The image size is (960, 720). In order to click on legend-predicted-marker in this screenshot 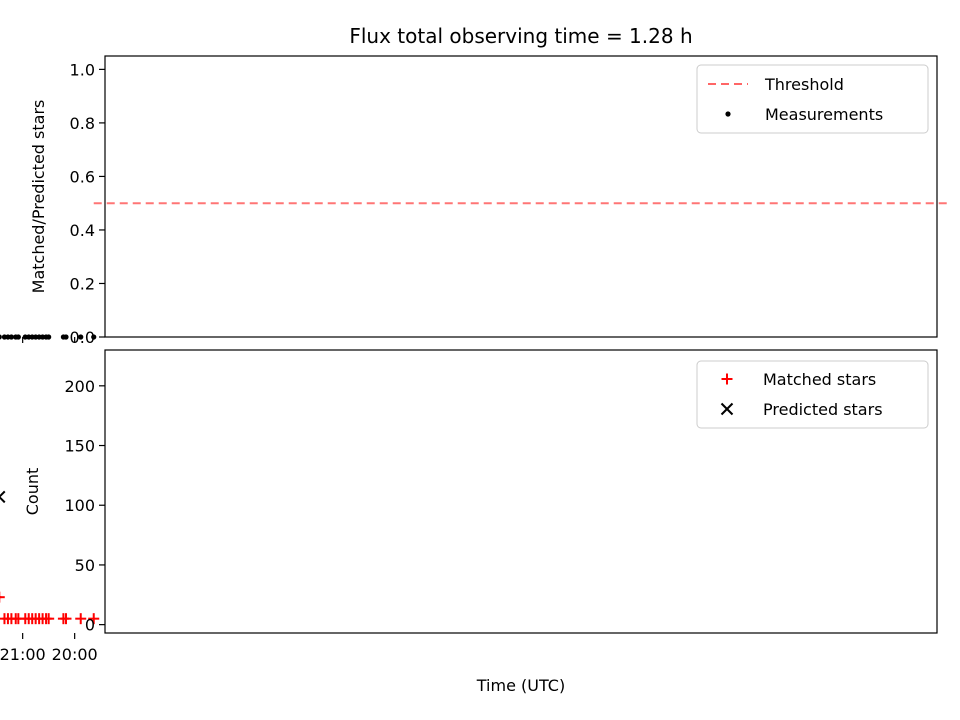, I will do `click(727, 409)`.